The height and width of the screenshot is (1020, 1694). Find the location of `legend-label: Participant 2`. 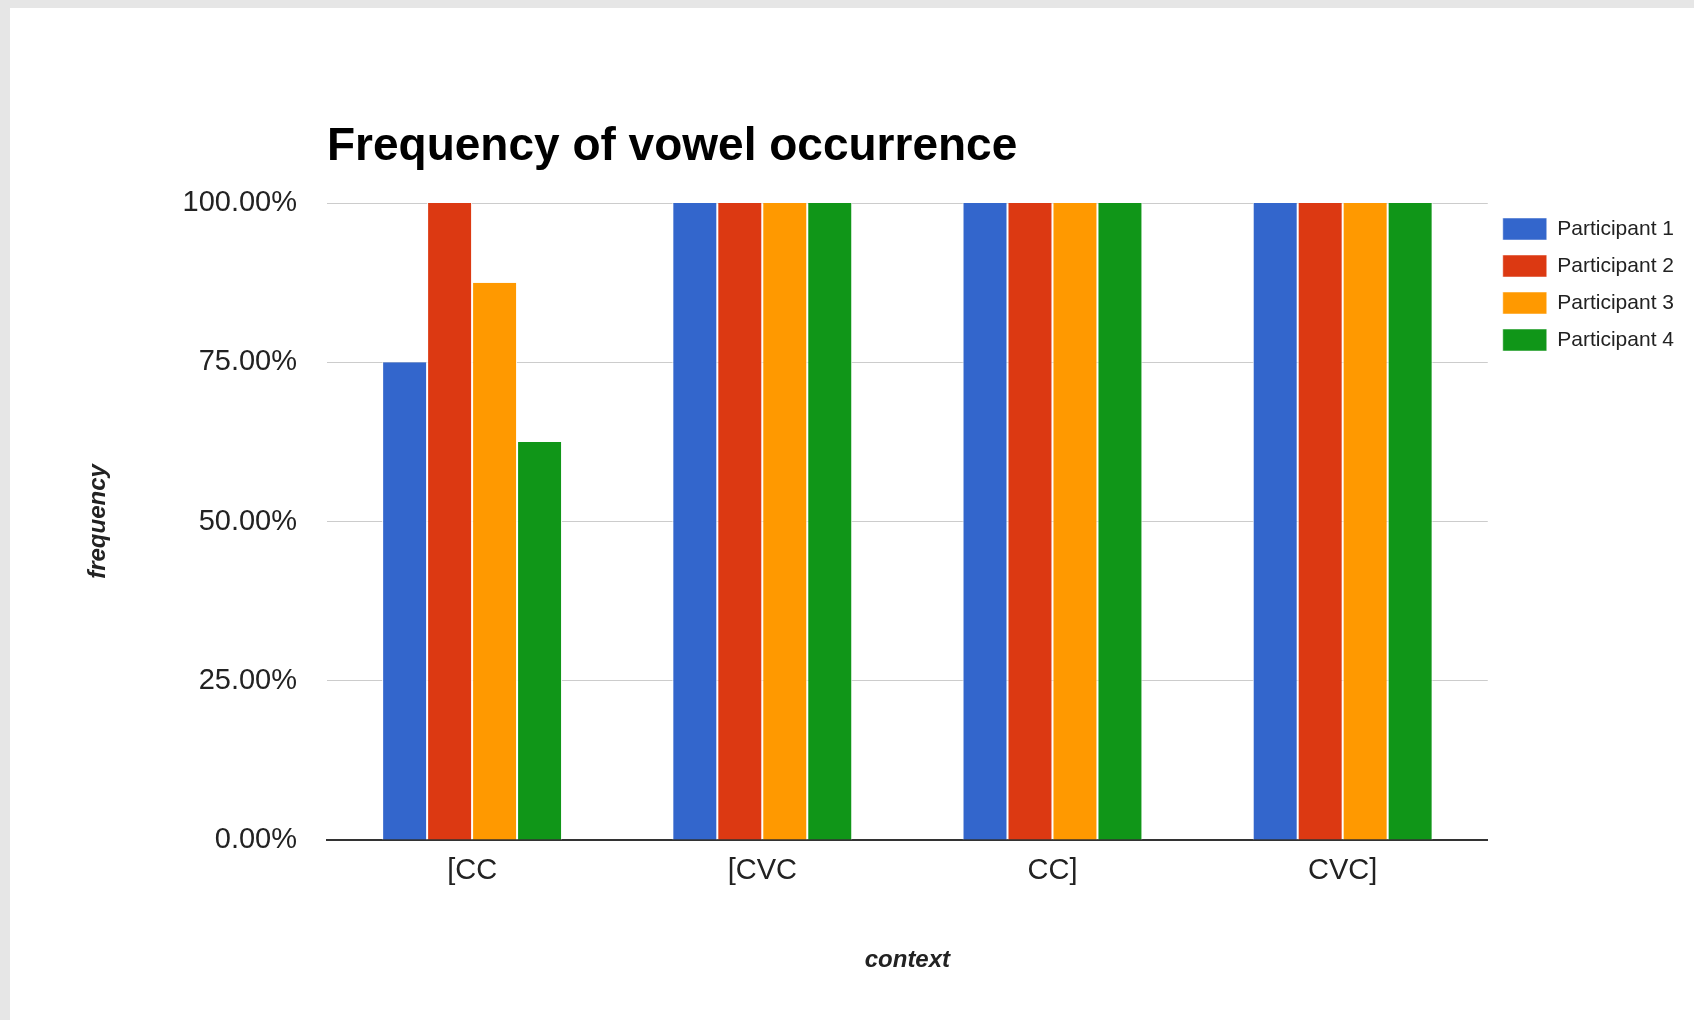

legend-label: Participant 2 is located at coordinates (1615, 264).